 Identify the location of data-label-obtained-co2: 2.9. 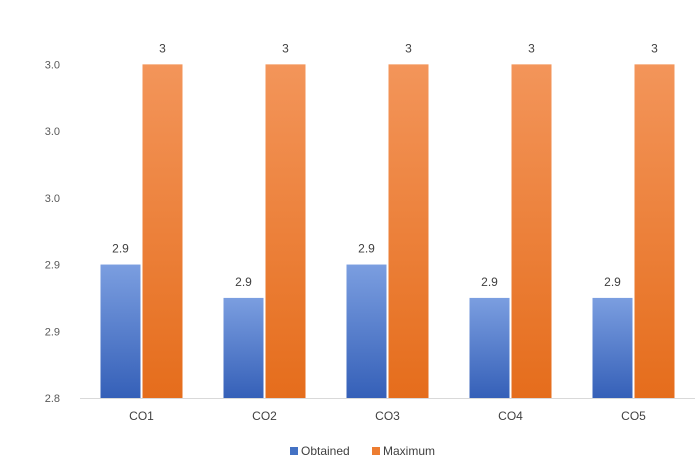
(243, 282).